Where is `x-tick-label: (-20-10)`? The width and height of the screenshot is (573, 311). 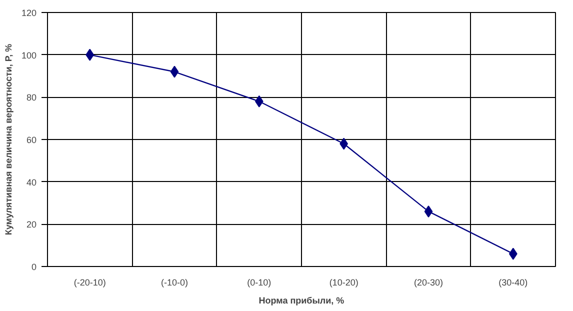
x-tick-label: (-20-10) is located at coordinates (90, 283).